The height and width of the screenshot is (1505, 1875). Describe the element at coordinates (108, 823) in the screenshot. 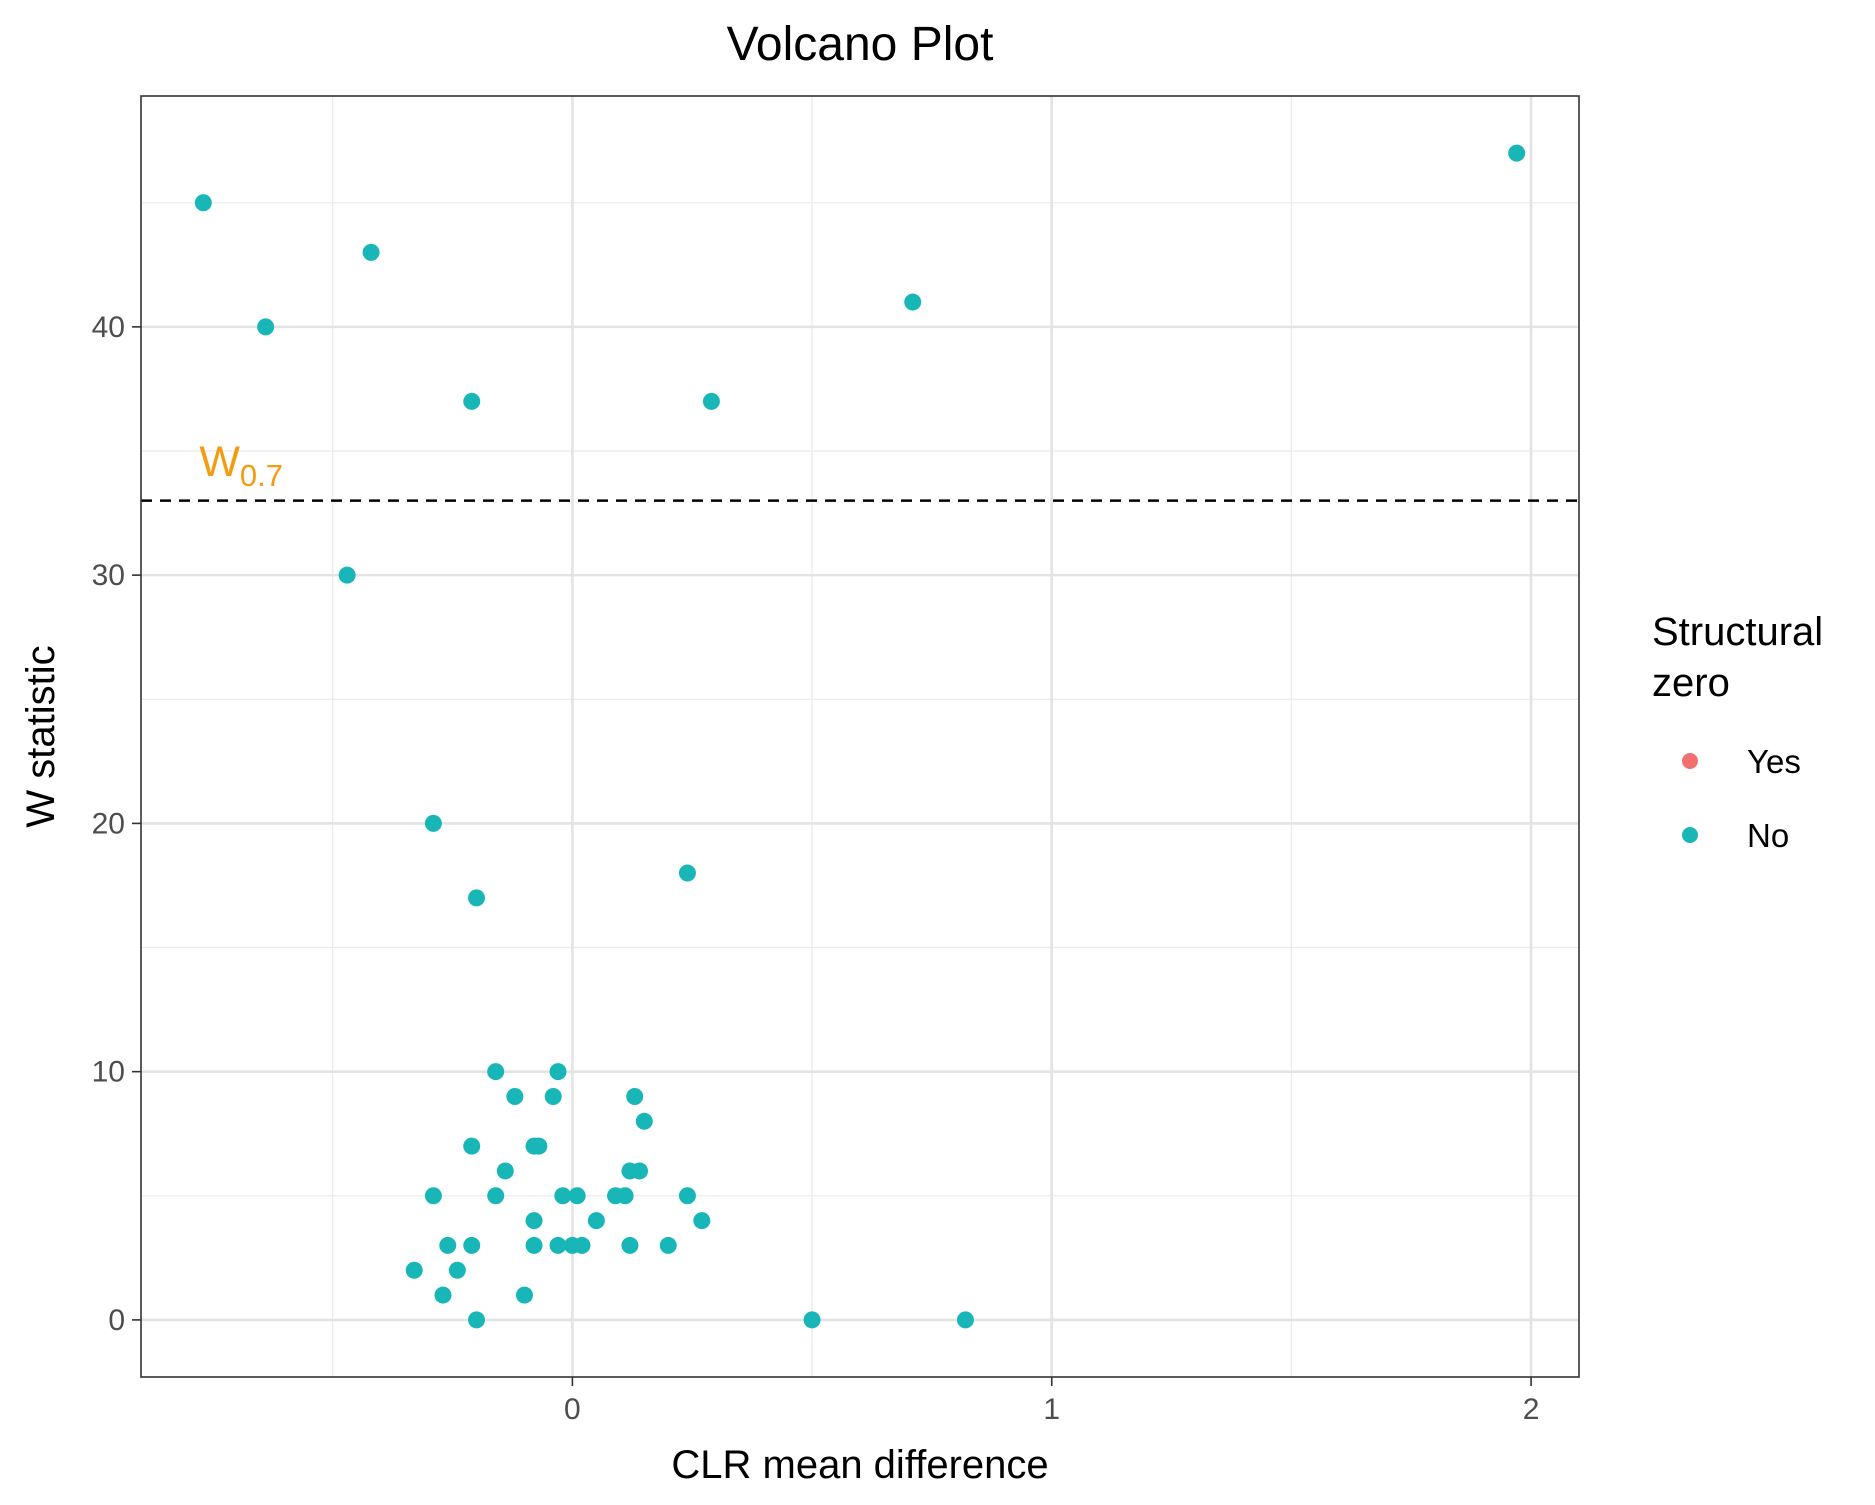

I see `y-tick-label: 20` at that location.